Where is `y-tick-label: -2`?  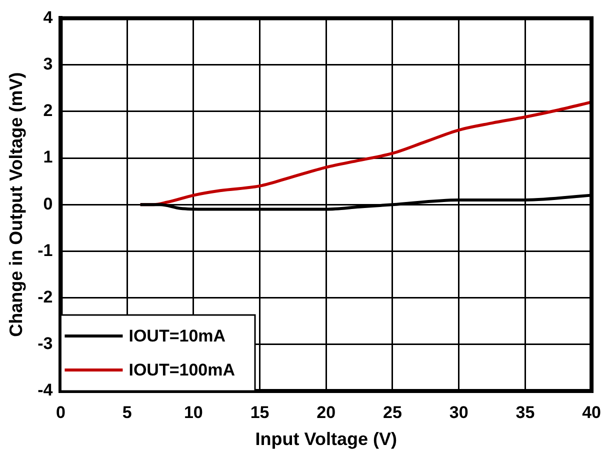 y-tick-label: -2 is located at coordinates (45, 296).